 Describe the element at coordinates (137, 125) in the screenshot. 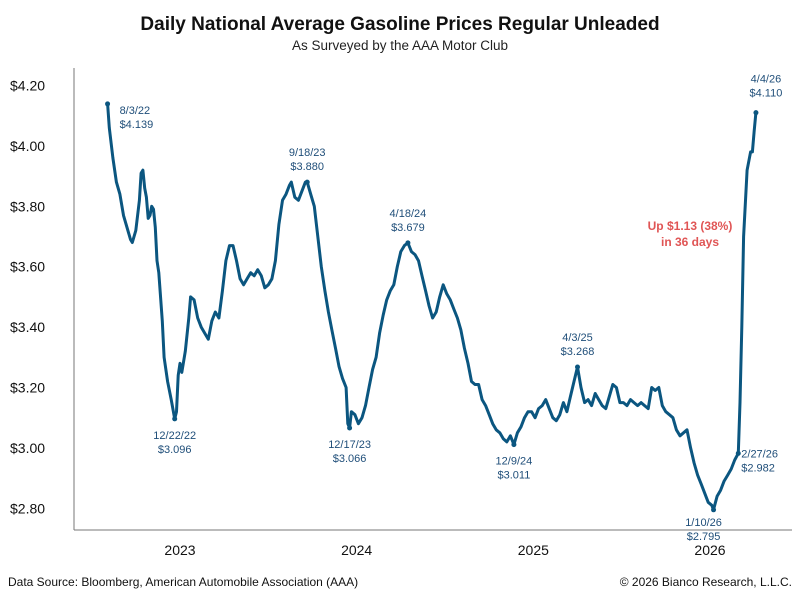

I see `annotation-value: $4.139` at that location.